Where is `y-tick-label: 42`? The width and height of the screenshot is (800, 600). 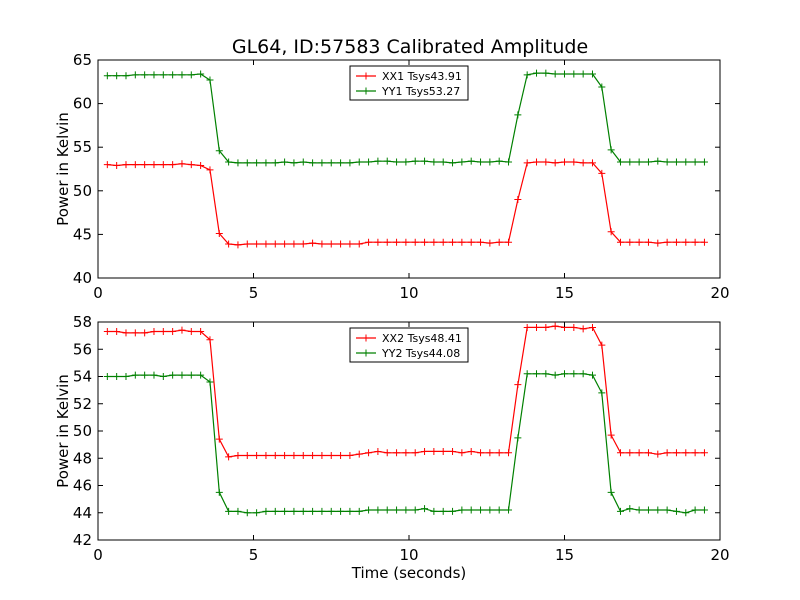 y-tick-label: 42 is located at coordinates (82, 540).